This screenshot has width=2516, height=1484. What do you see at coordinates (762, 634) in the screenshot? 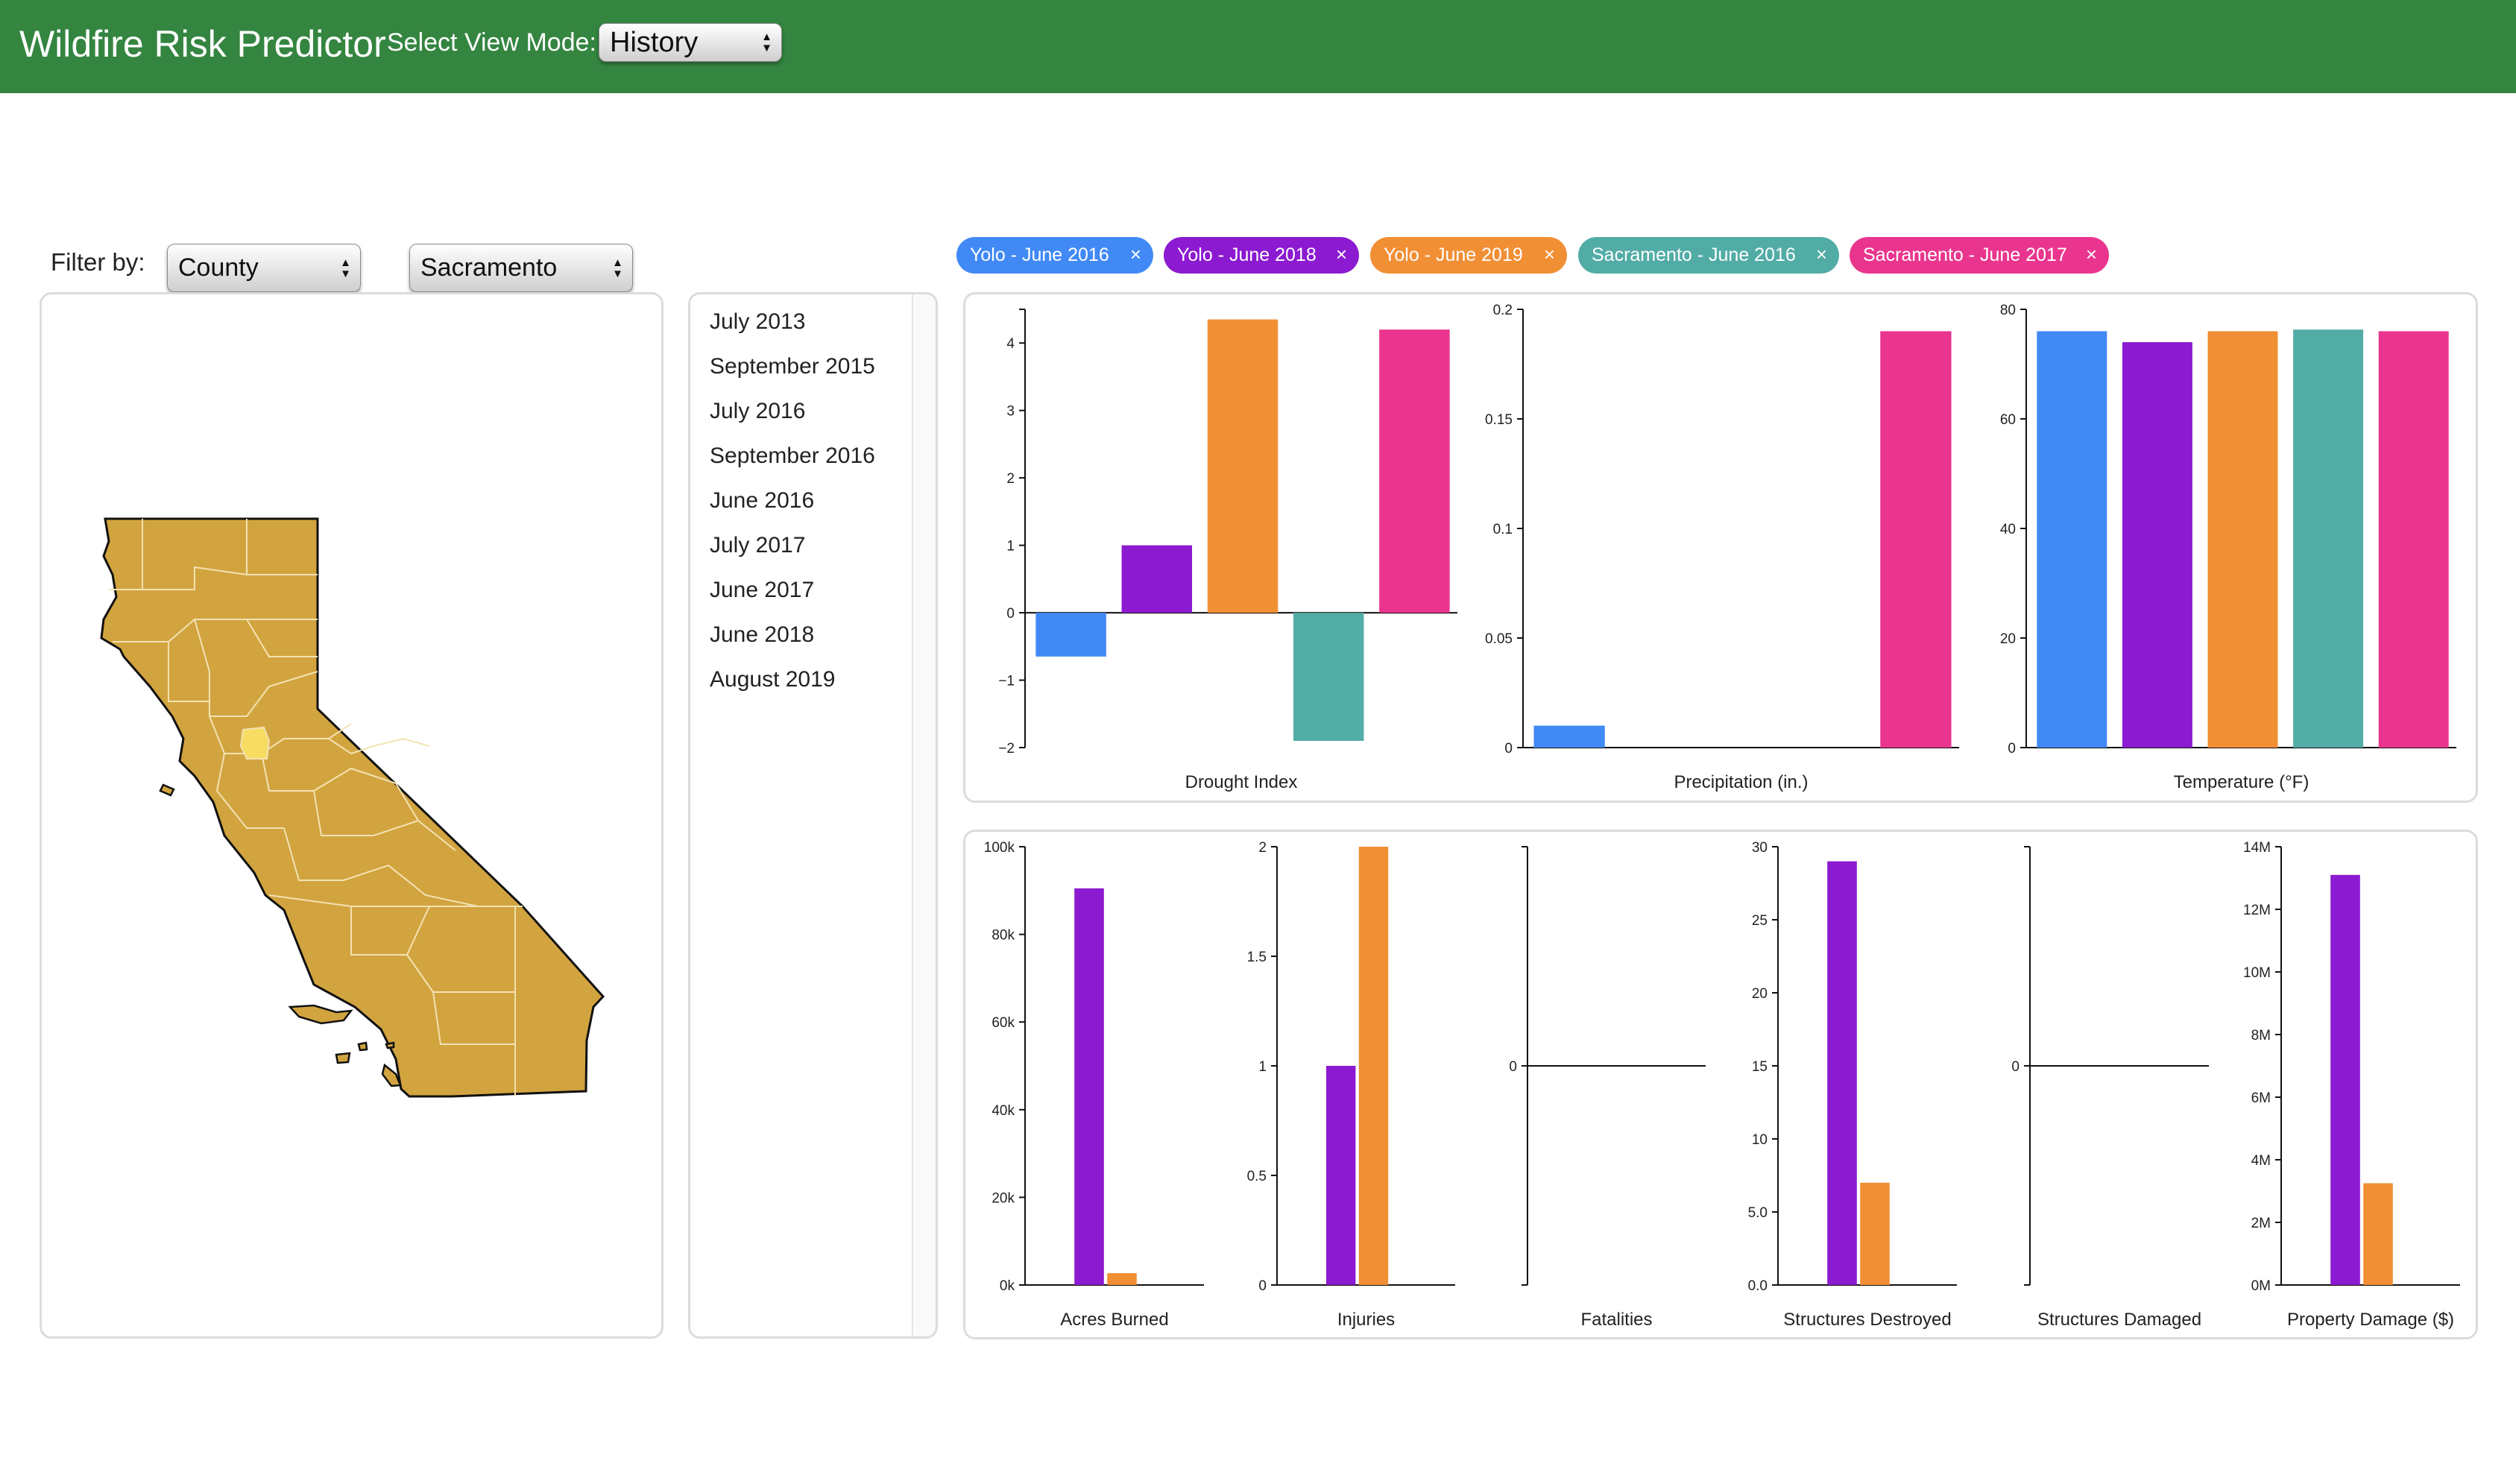
I see `date-list-item: June 2018` at bounding box center [762, 634].